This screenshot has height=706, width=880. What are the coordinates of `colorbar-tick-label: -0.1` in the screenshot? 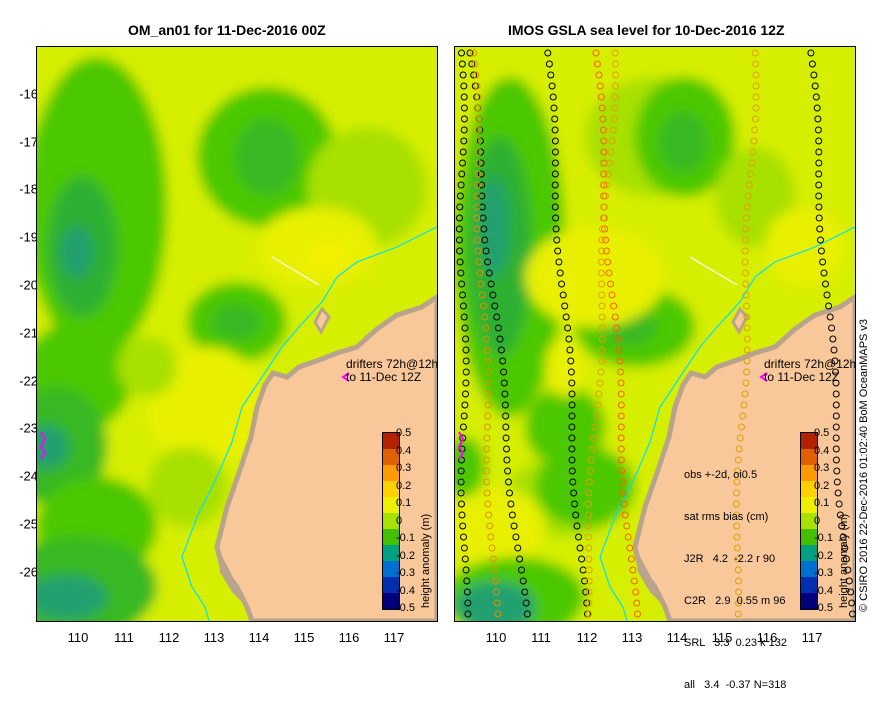 It's located at (405, 538).